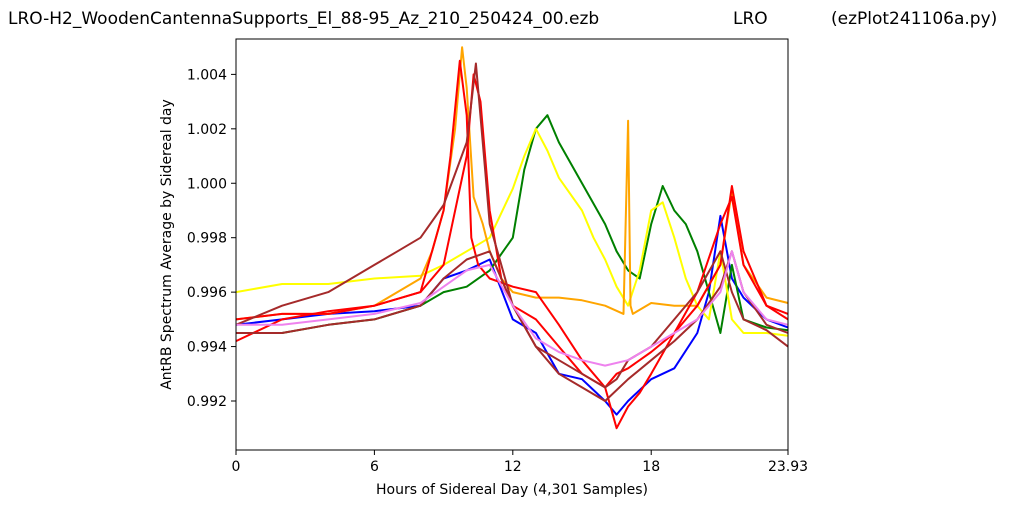 The width and height of the screenshot is (1024, 506). I want to click on y-tick-label: 0.994, so click(207, 348).